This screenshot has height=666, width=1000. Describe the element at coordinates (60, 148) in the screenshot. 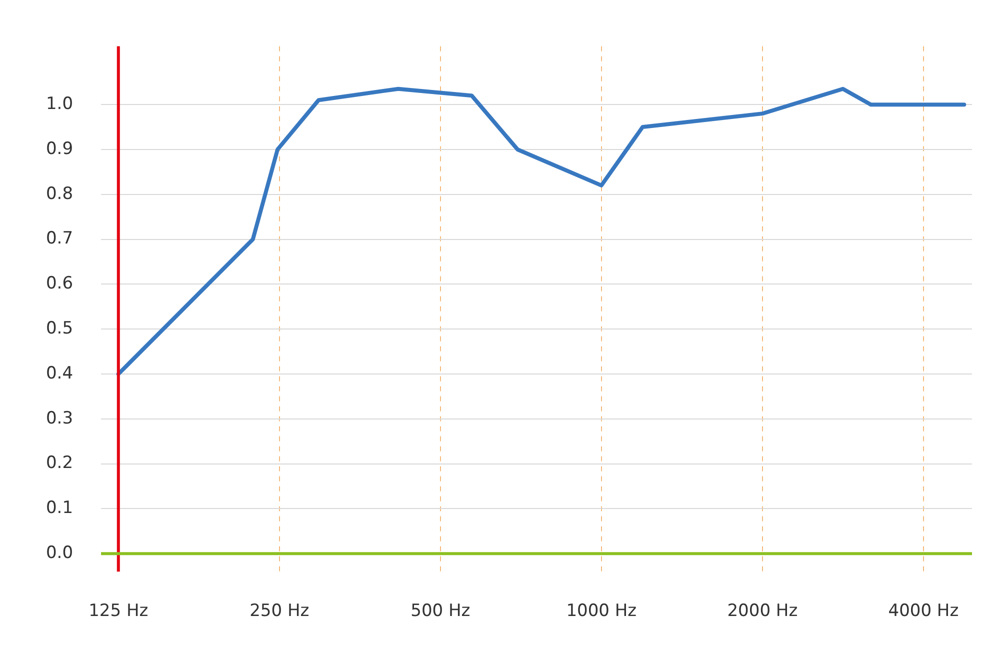

I see `y-tick-label: 0.9` at that location.